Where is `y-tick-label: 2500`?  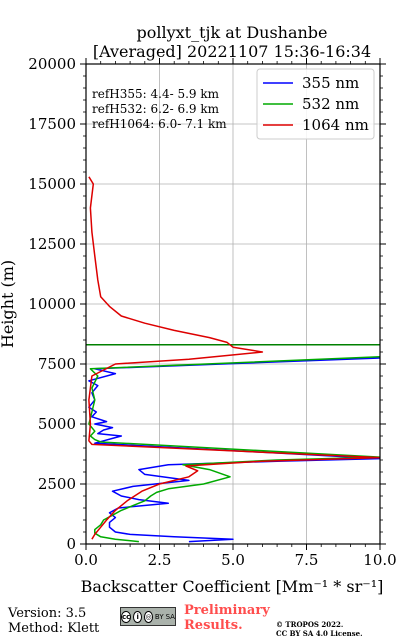 y-tick-label: 2500 is located at coordinates (57, 484).